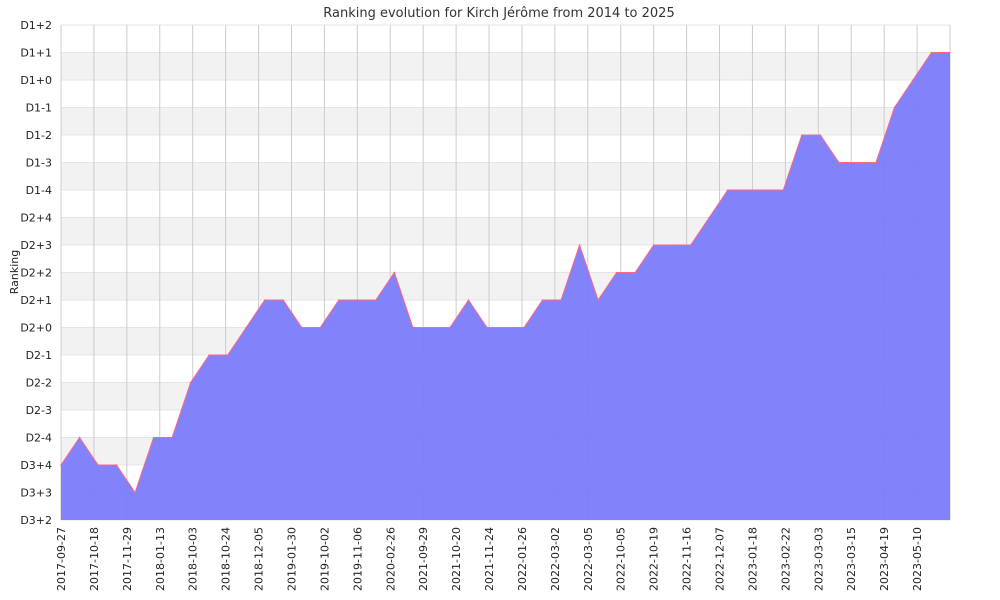 This screenshot has height=600, width=1000. What do you see at coordinates (39, 135) in the screenshot?
I see `y-tick-label: D1-2` at bounding box center [39, 135].